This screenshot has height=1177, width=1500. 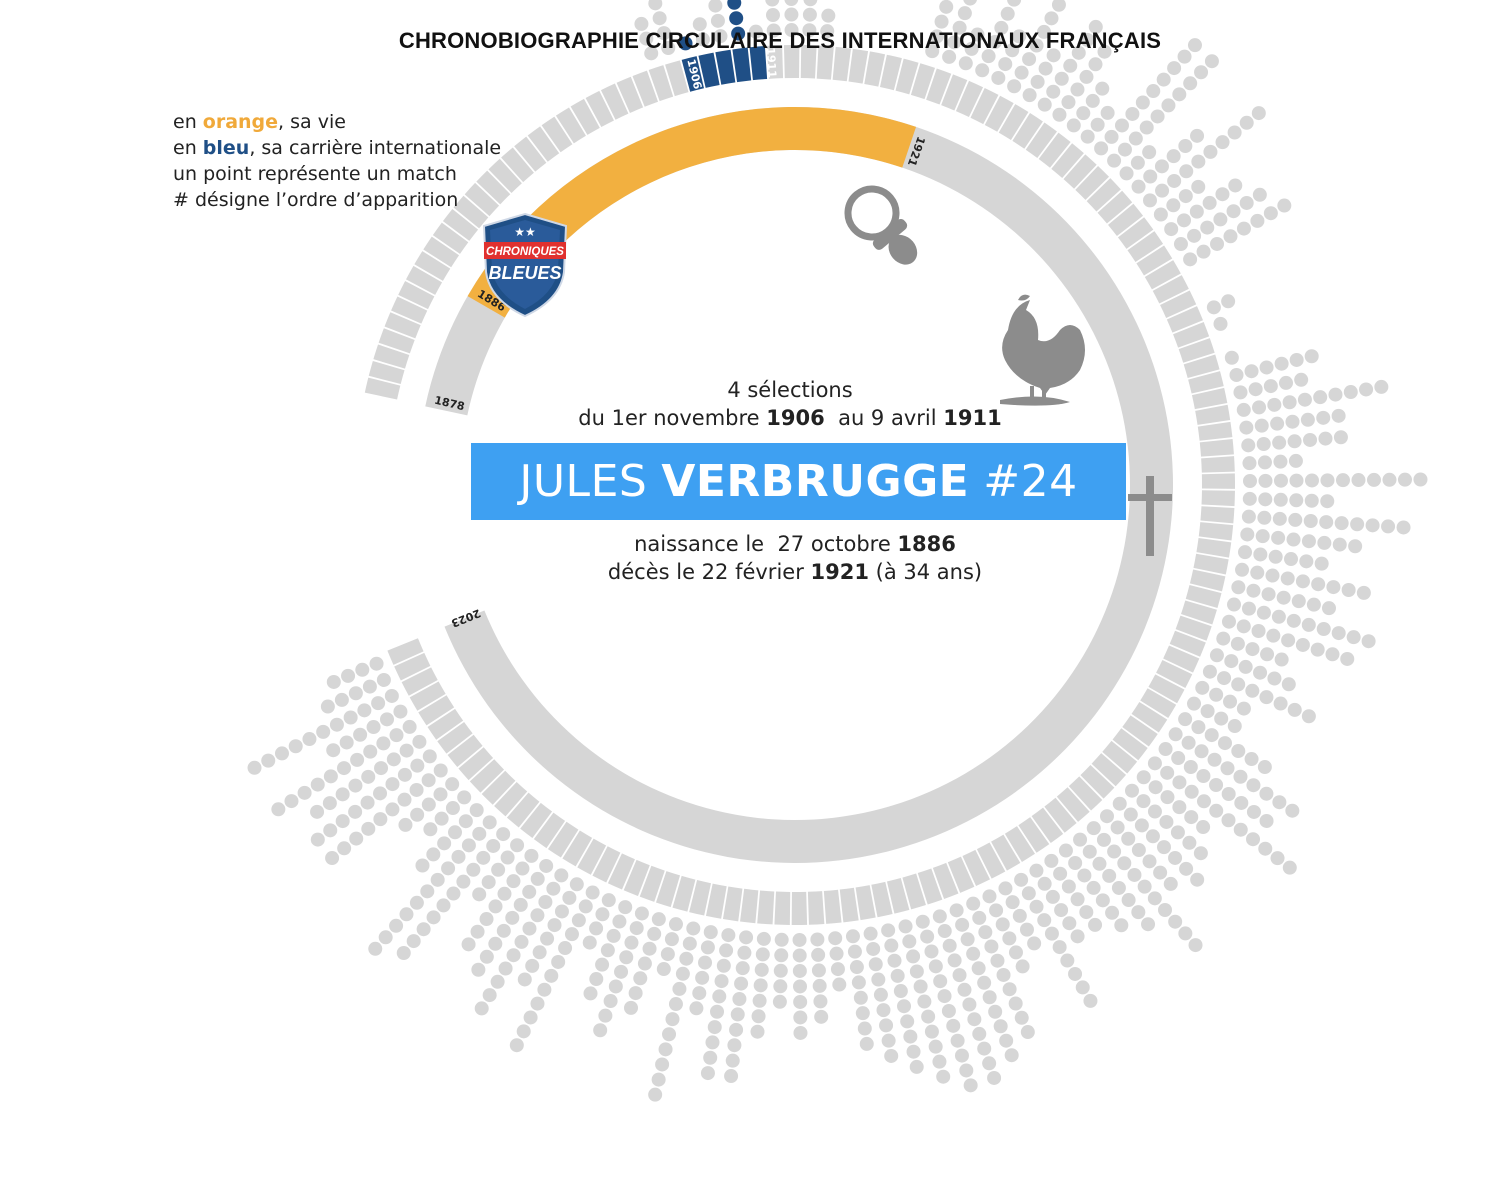 What do you see at coordinates (790, 390) in the screenshot?
I see `selections-count: 4 sélections` at bounding box center [790, 390].